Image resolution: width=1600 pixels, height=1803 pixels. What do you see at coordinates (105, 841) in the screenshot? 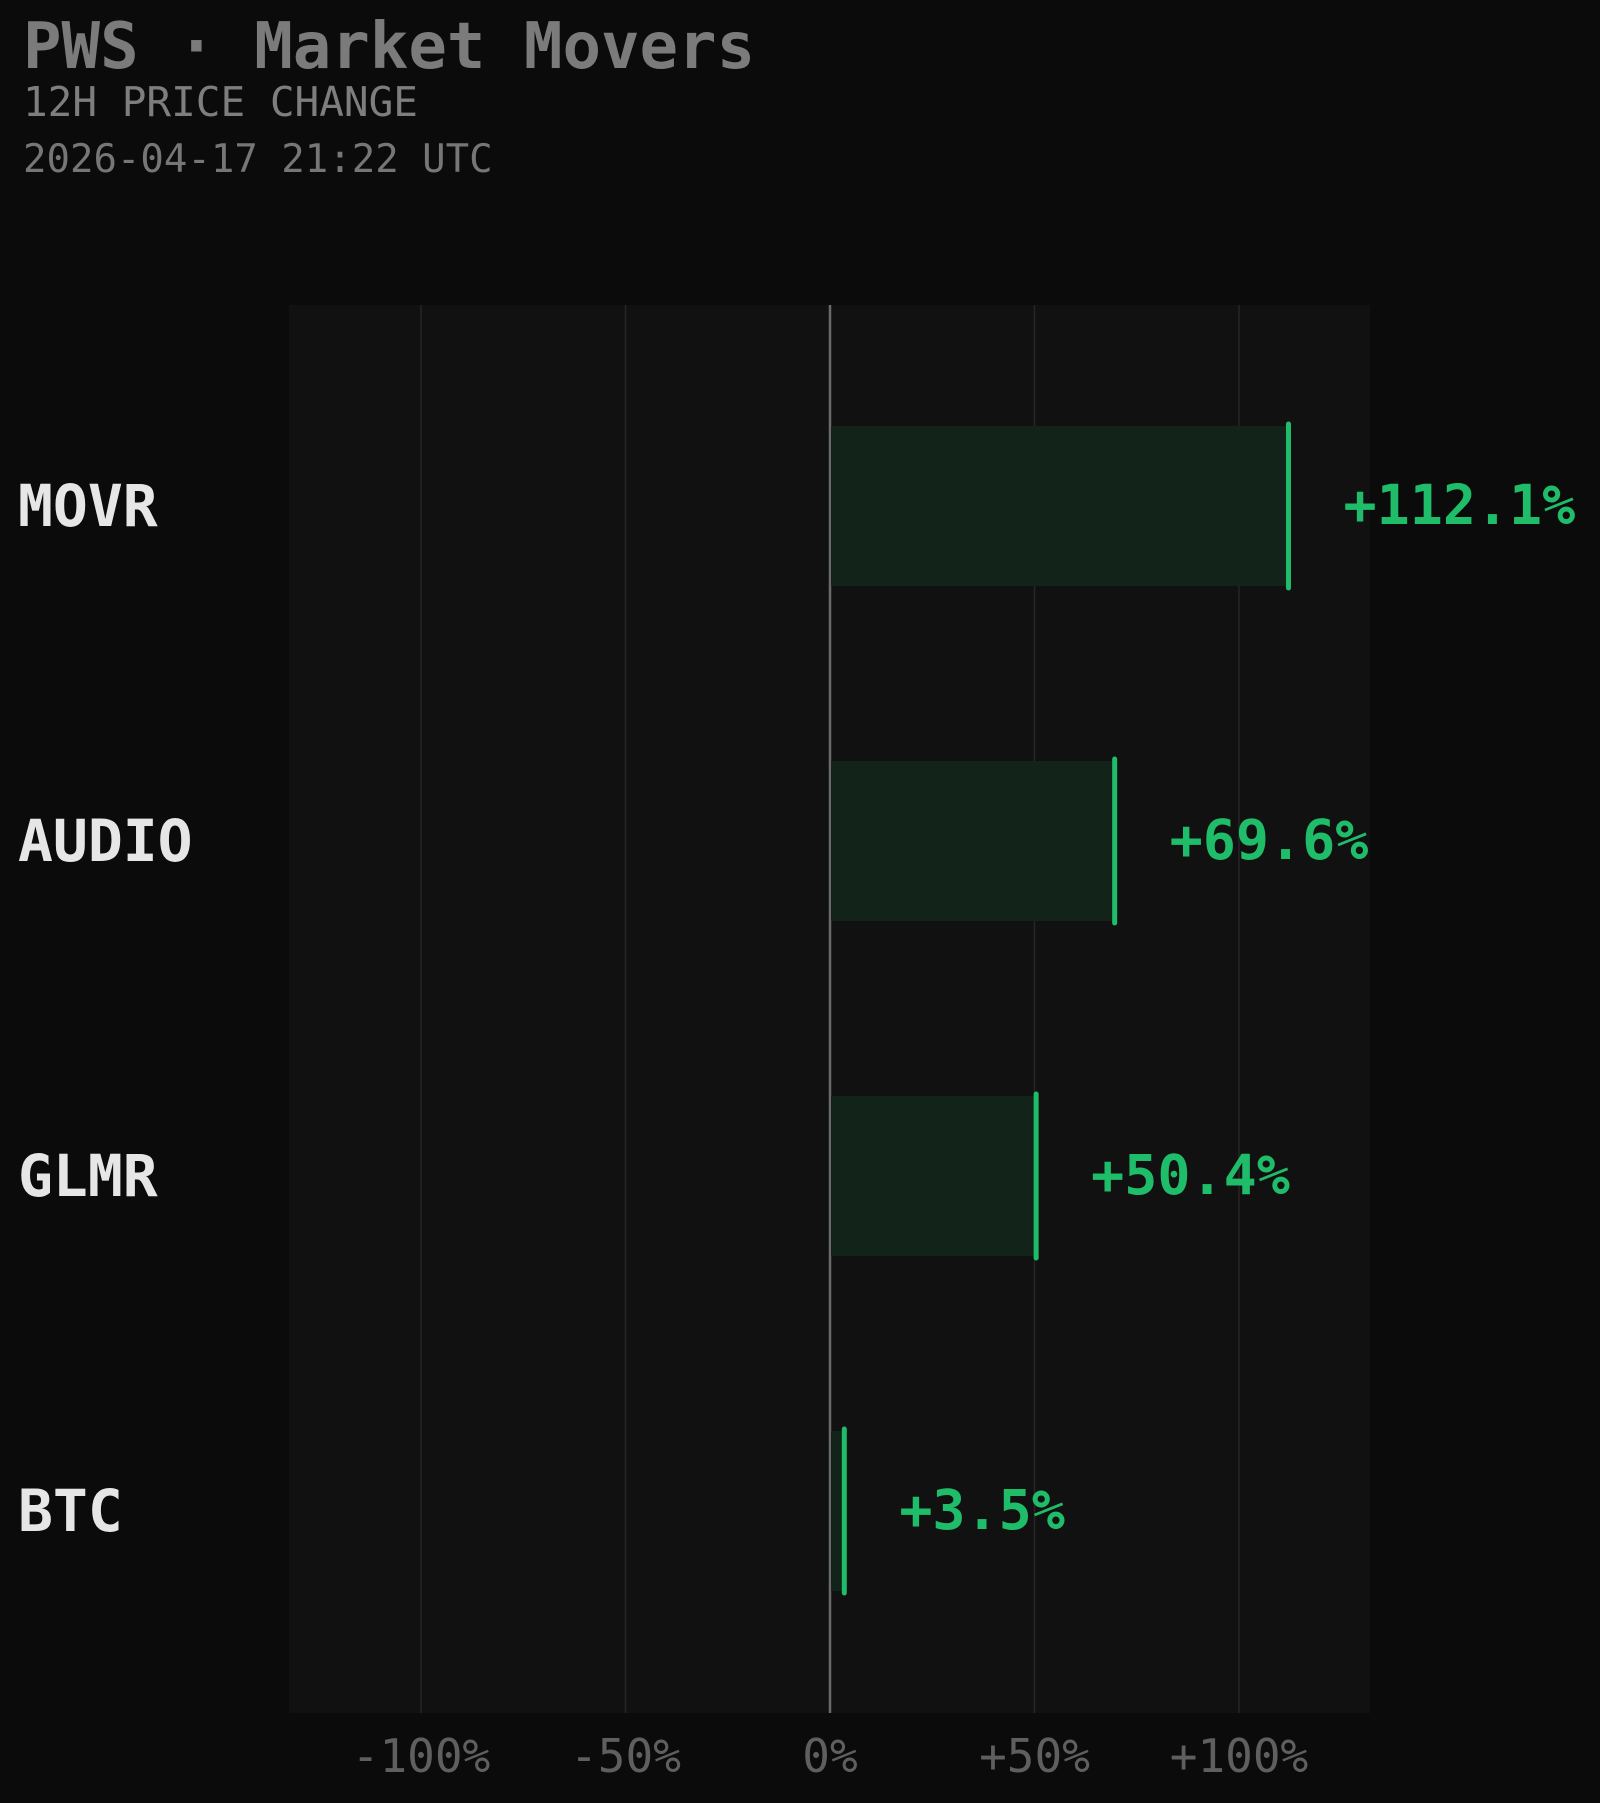
I see `category-label: AUDIO` at bounding box center [105, 841].